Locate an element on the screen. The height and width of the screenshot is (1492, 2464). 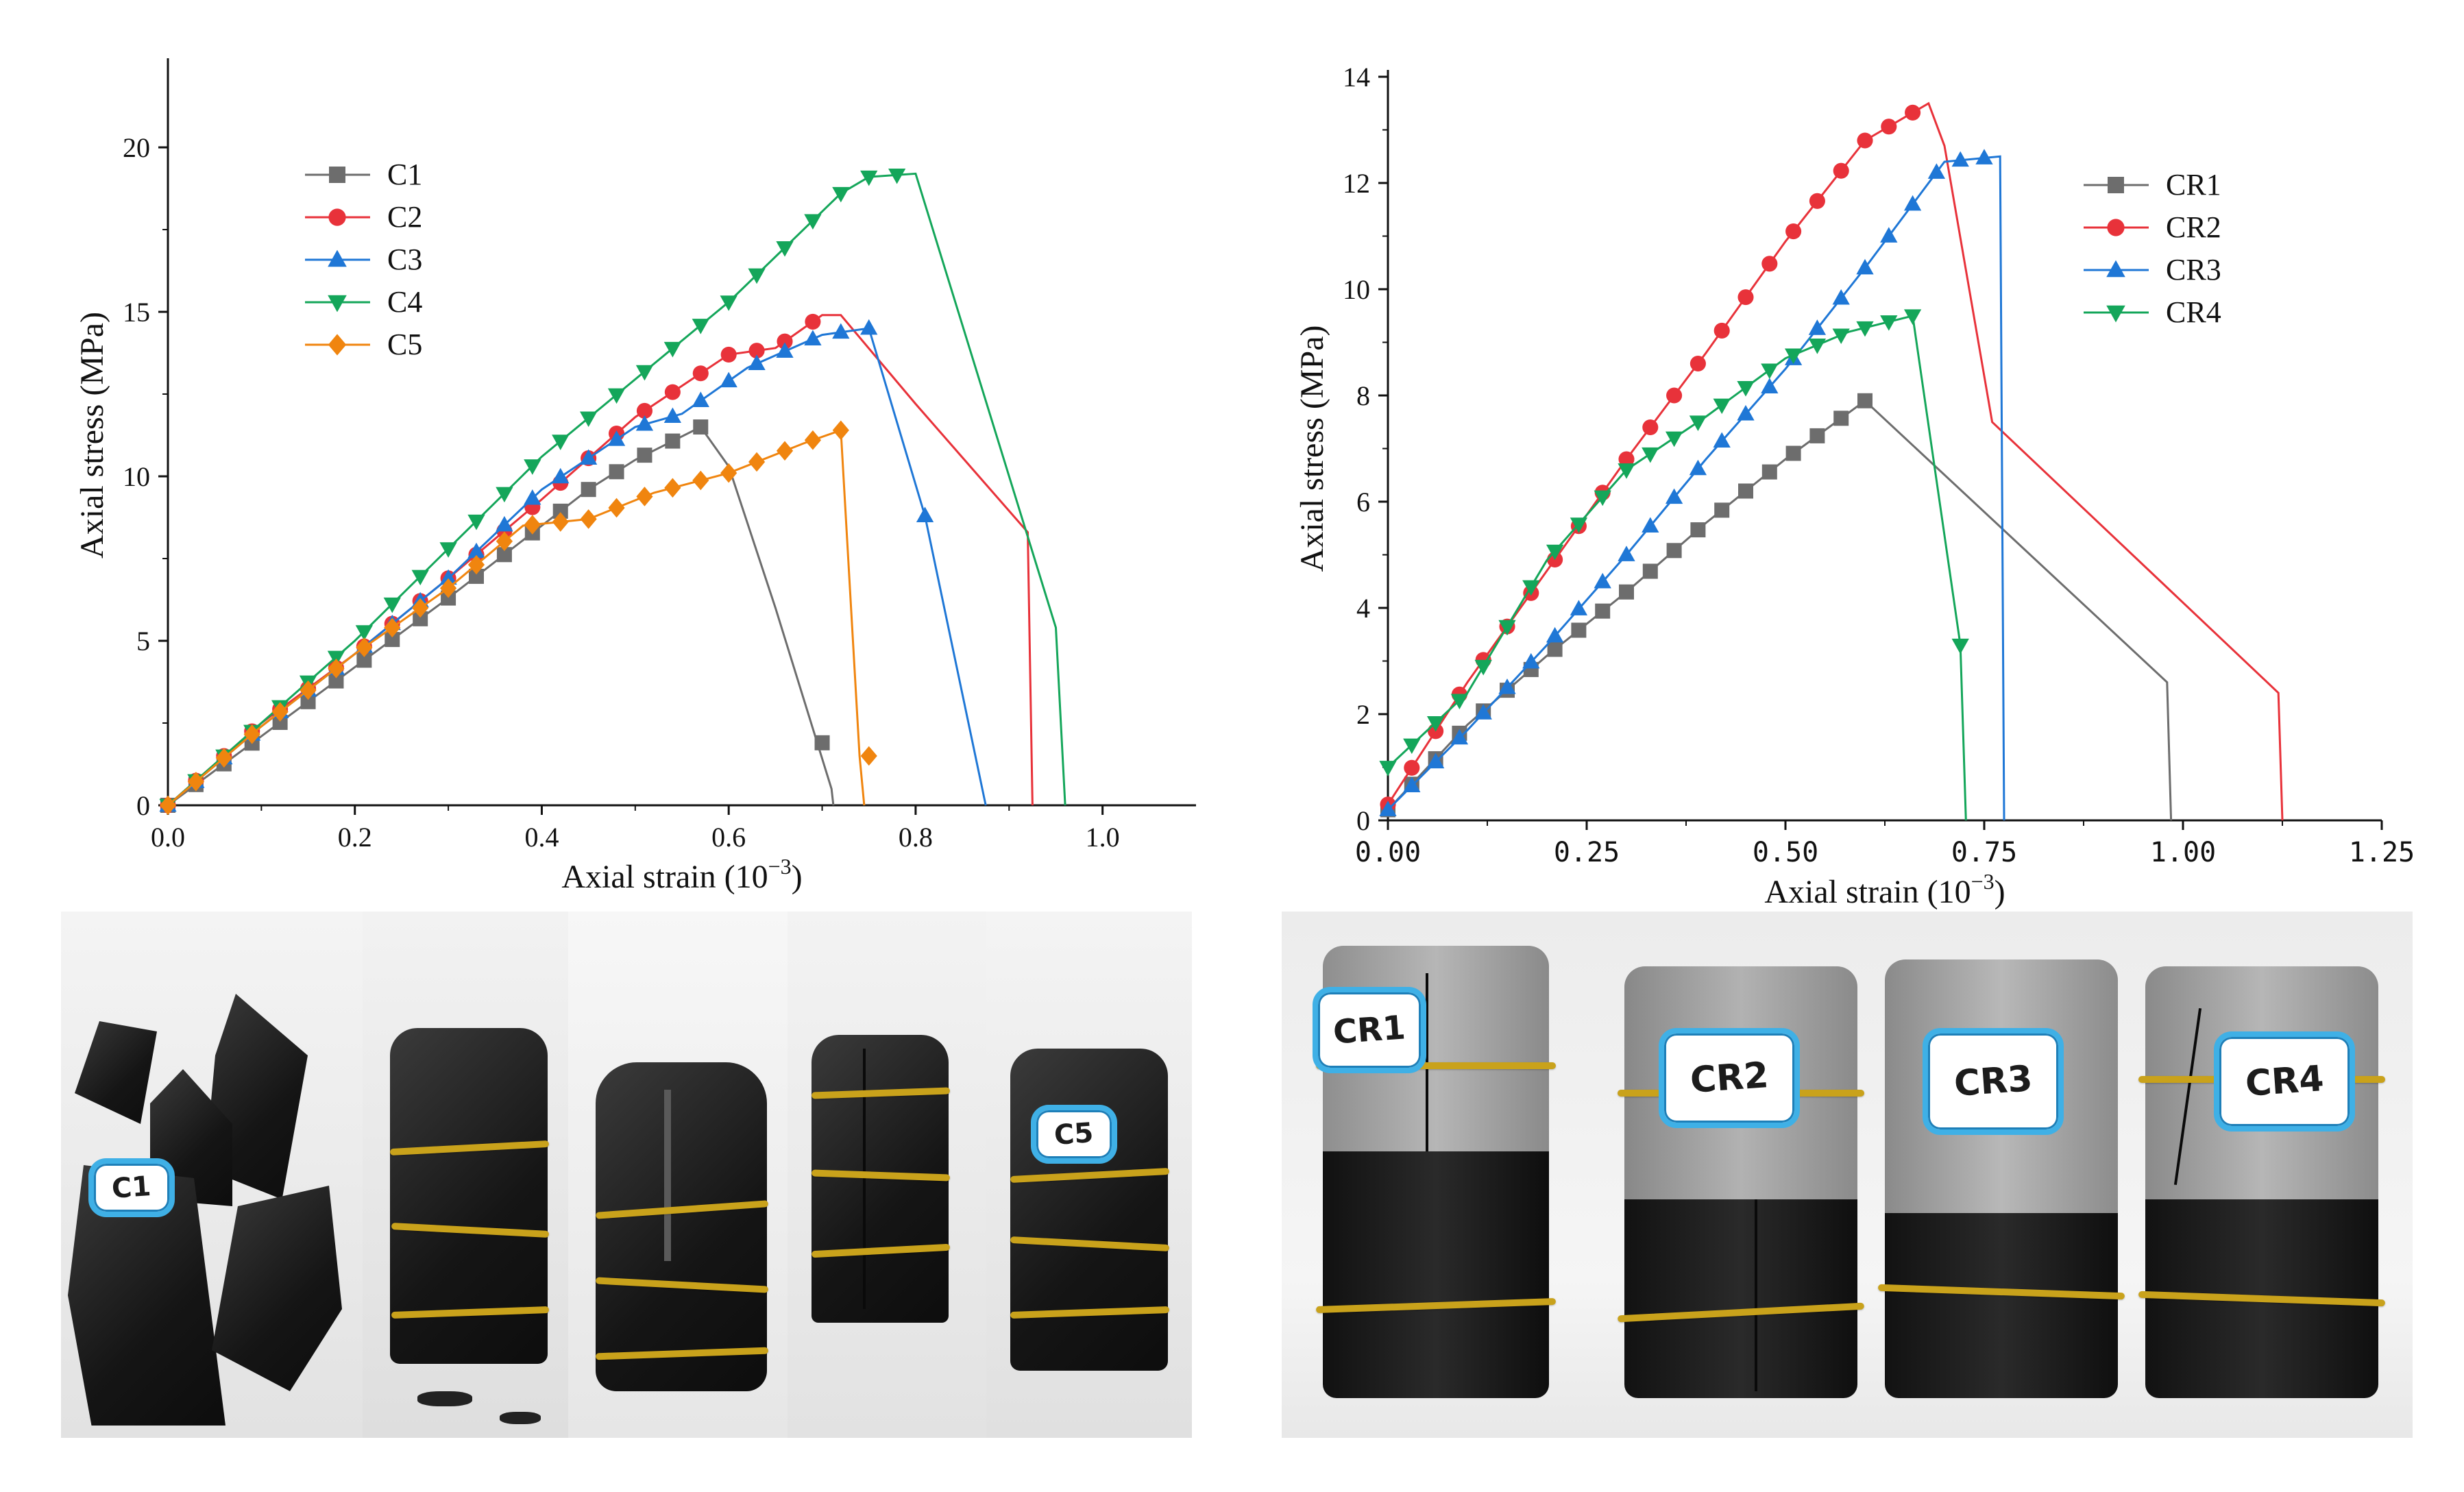
legend-label: CR1 is located at coordinates (2193, 184).